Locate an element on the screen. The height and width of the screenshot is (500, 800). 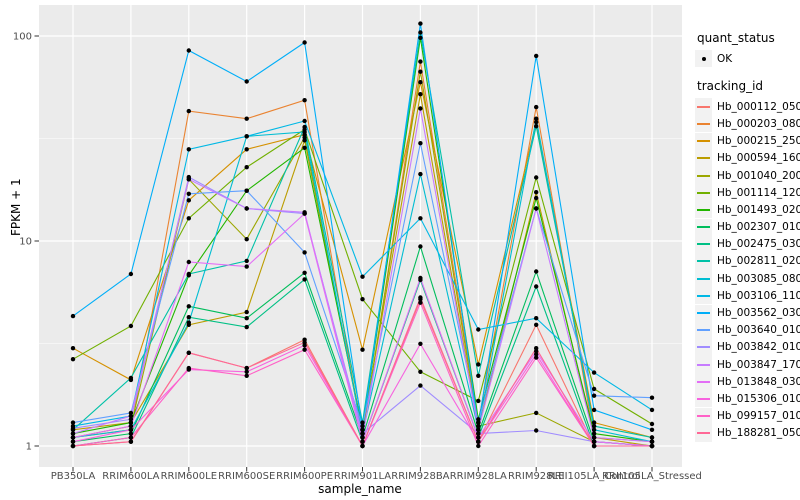
x-tick-label: RRIM928LA is located at coordinates (478, 476).